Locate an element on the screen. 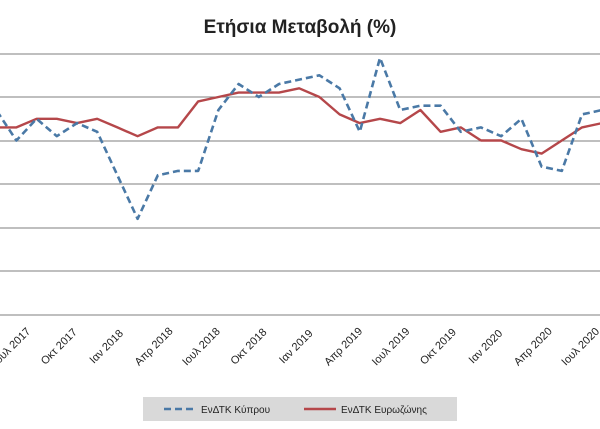 Image resolution: width=600 pixels, height=429 pixels. chart-title: Ετήσια Μεταβολή (%) is located at coordinates (300, 27).